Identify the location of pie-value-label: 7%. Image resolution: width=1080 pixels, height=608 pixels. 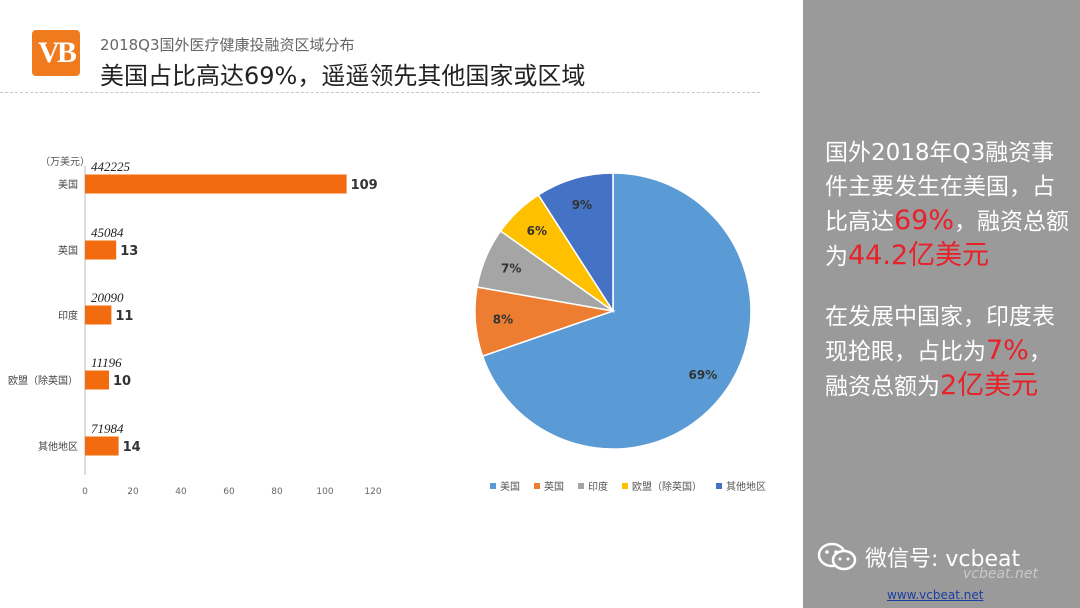
(511, 268).